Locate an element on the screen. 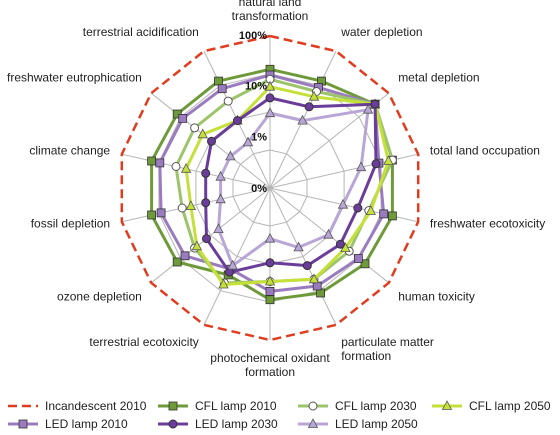  legend-item: CFL lamp 2030 is located at coordinates (357, 406).